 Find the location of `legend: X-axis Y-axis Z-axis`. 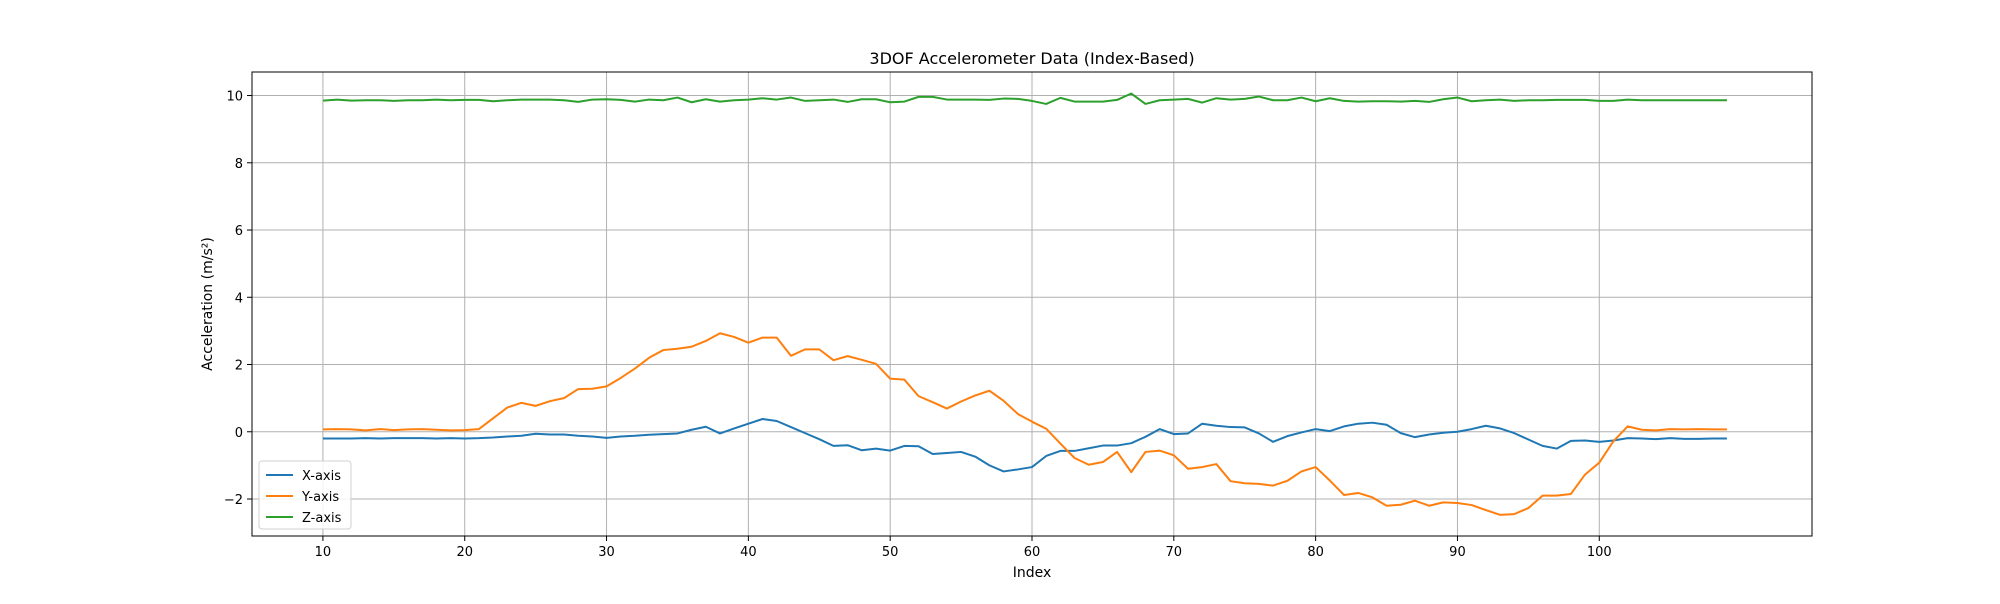

legend: X-axis Y-axis Z-axis is located at coordinates (305, 495).